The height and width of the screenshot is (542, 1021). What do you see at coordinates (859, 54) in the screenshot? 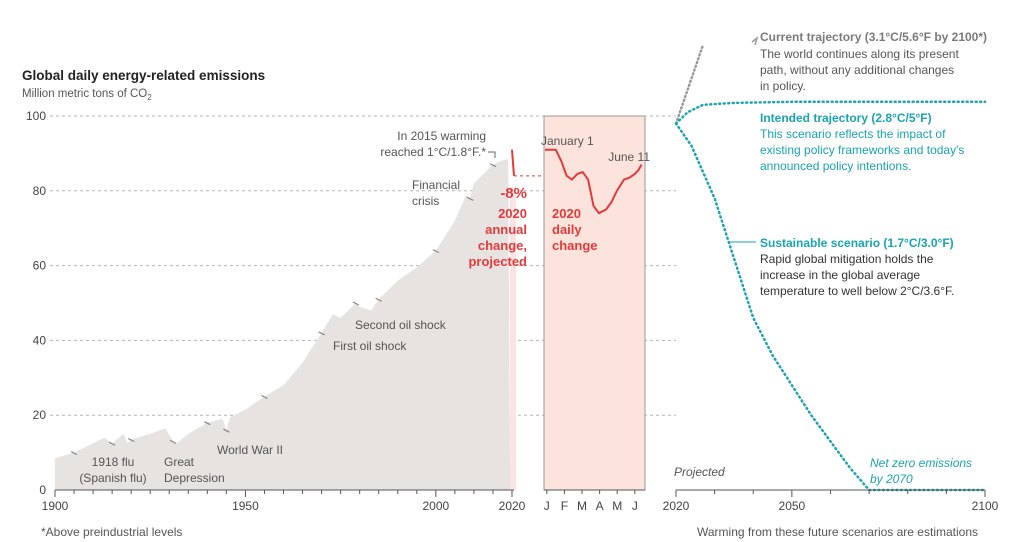
I see `scenario-current-desc-1: The world continues along its present` at bounding box center [859, 54].